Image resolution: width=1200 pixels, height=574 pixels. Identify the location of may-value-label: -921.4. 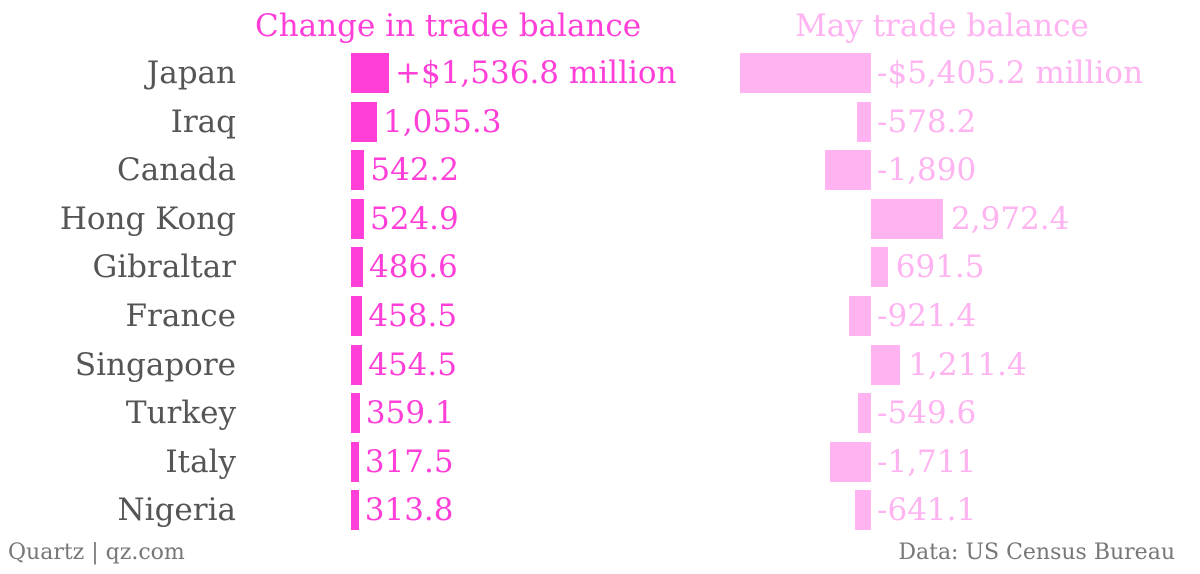
(927, 316).